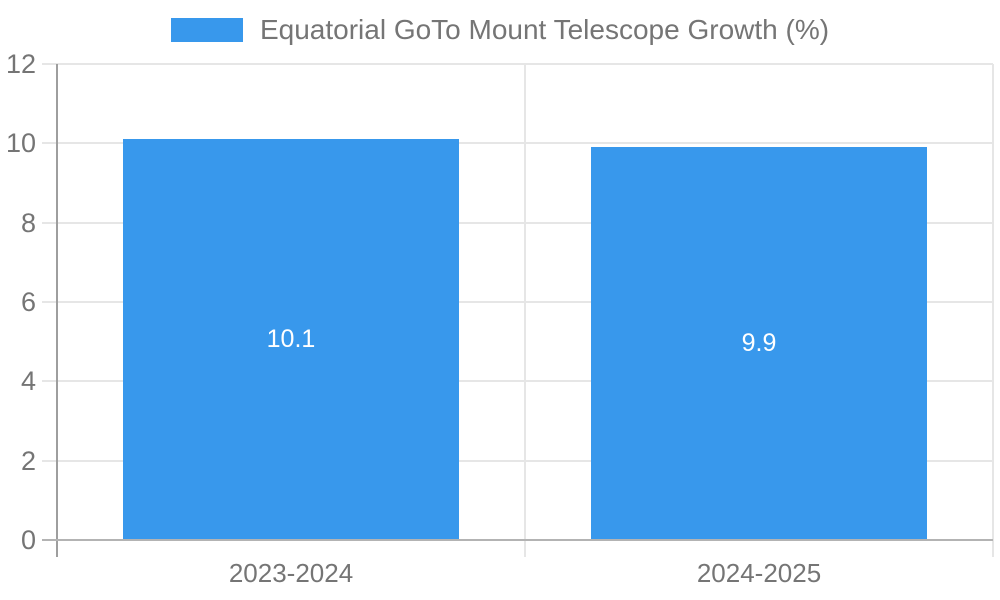 This screenshot has height=600, width=1000. What do you see at coordinates (517, 540) in the screenshot?
I see `x-axis-baseline` at bounding box center [517, 540].